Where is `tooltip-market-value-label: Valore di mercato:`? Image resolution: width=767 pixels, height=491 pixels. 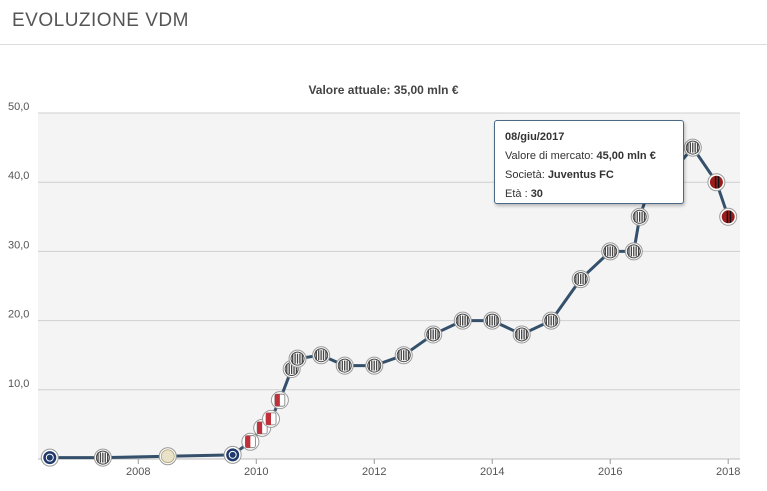 tooltip-market-value-label: Valore di mercato: is located at coordinates (549, 156).